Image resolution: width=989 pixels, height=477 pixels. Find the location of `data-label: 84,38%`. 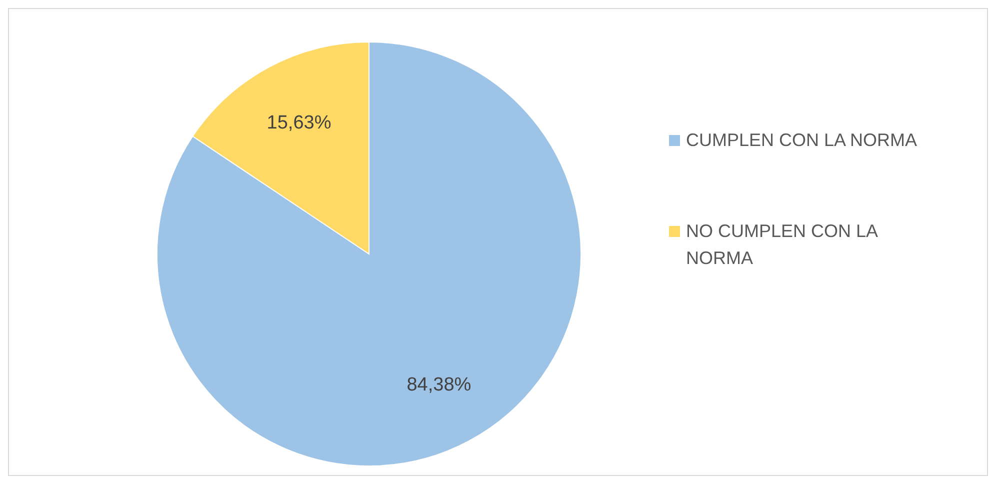

data-label: 84,38% is located at coordinates (439, 385).